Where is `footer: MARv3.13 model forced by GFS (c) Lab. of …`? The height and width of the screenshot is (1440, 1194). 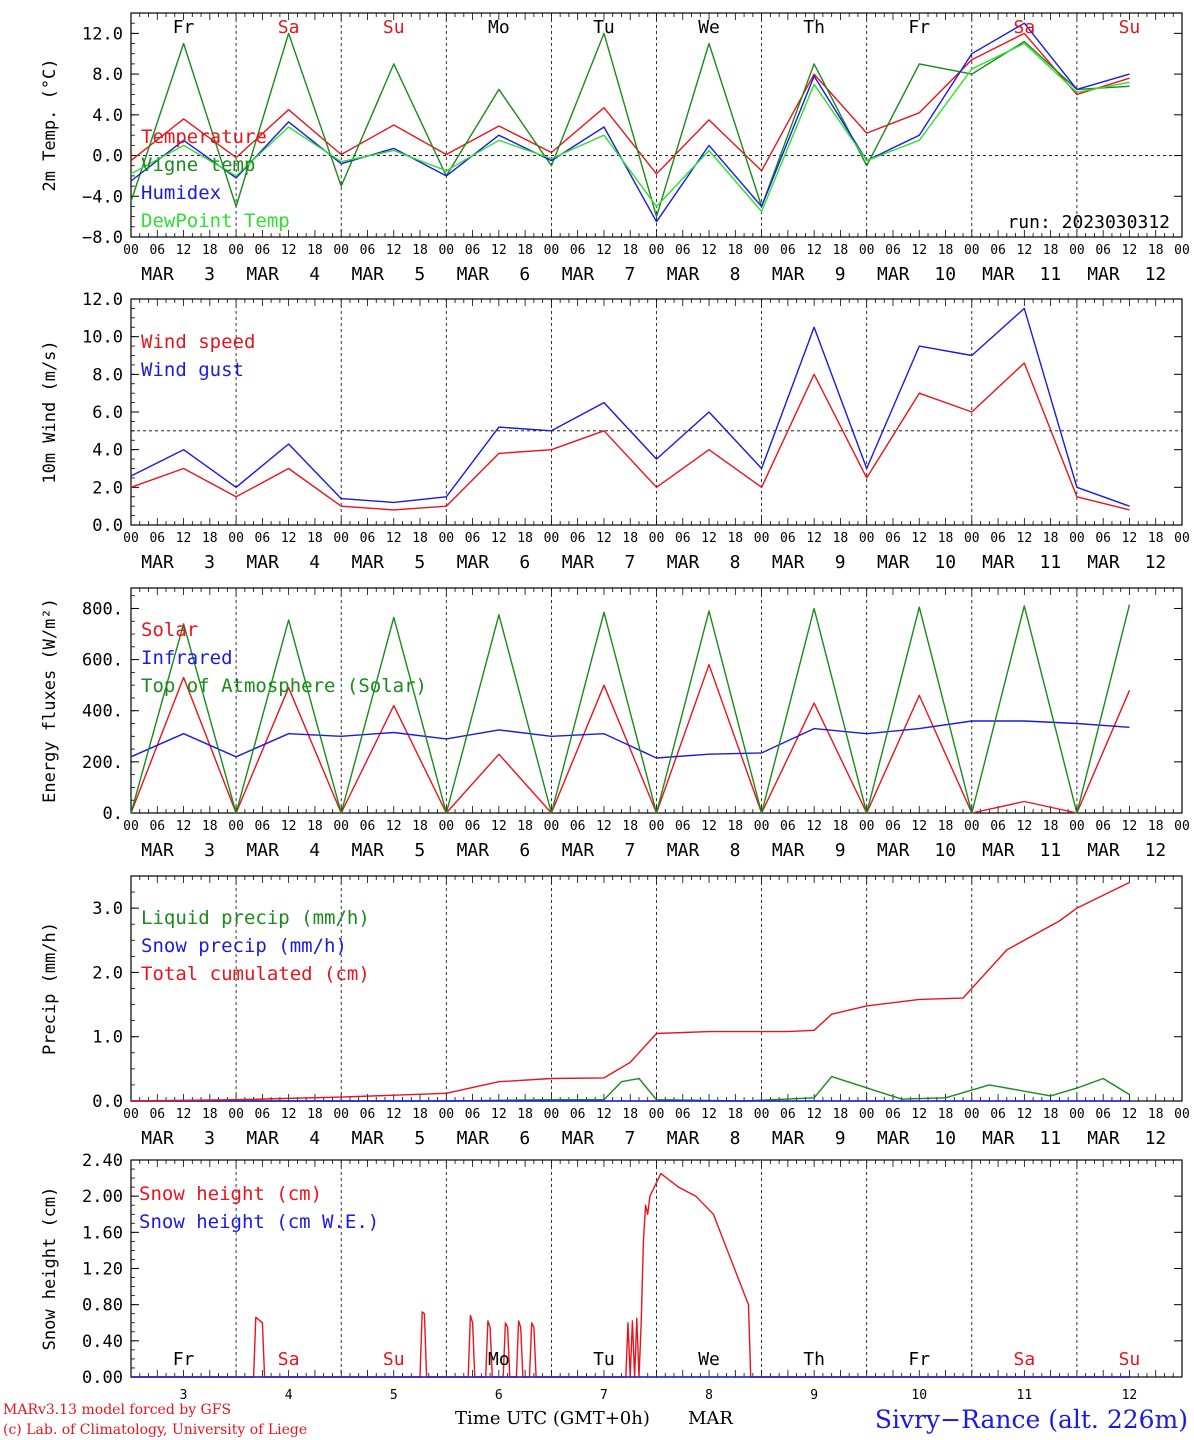
footer: MARv3.13 model forced by GFS (c) Lab. of … is located at coordinates (595, 1420).